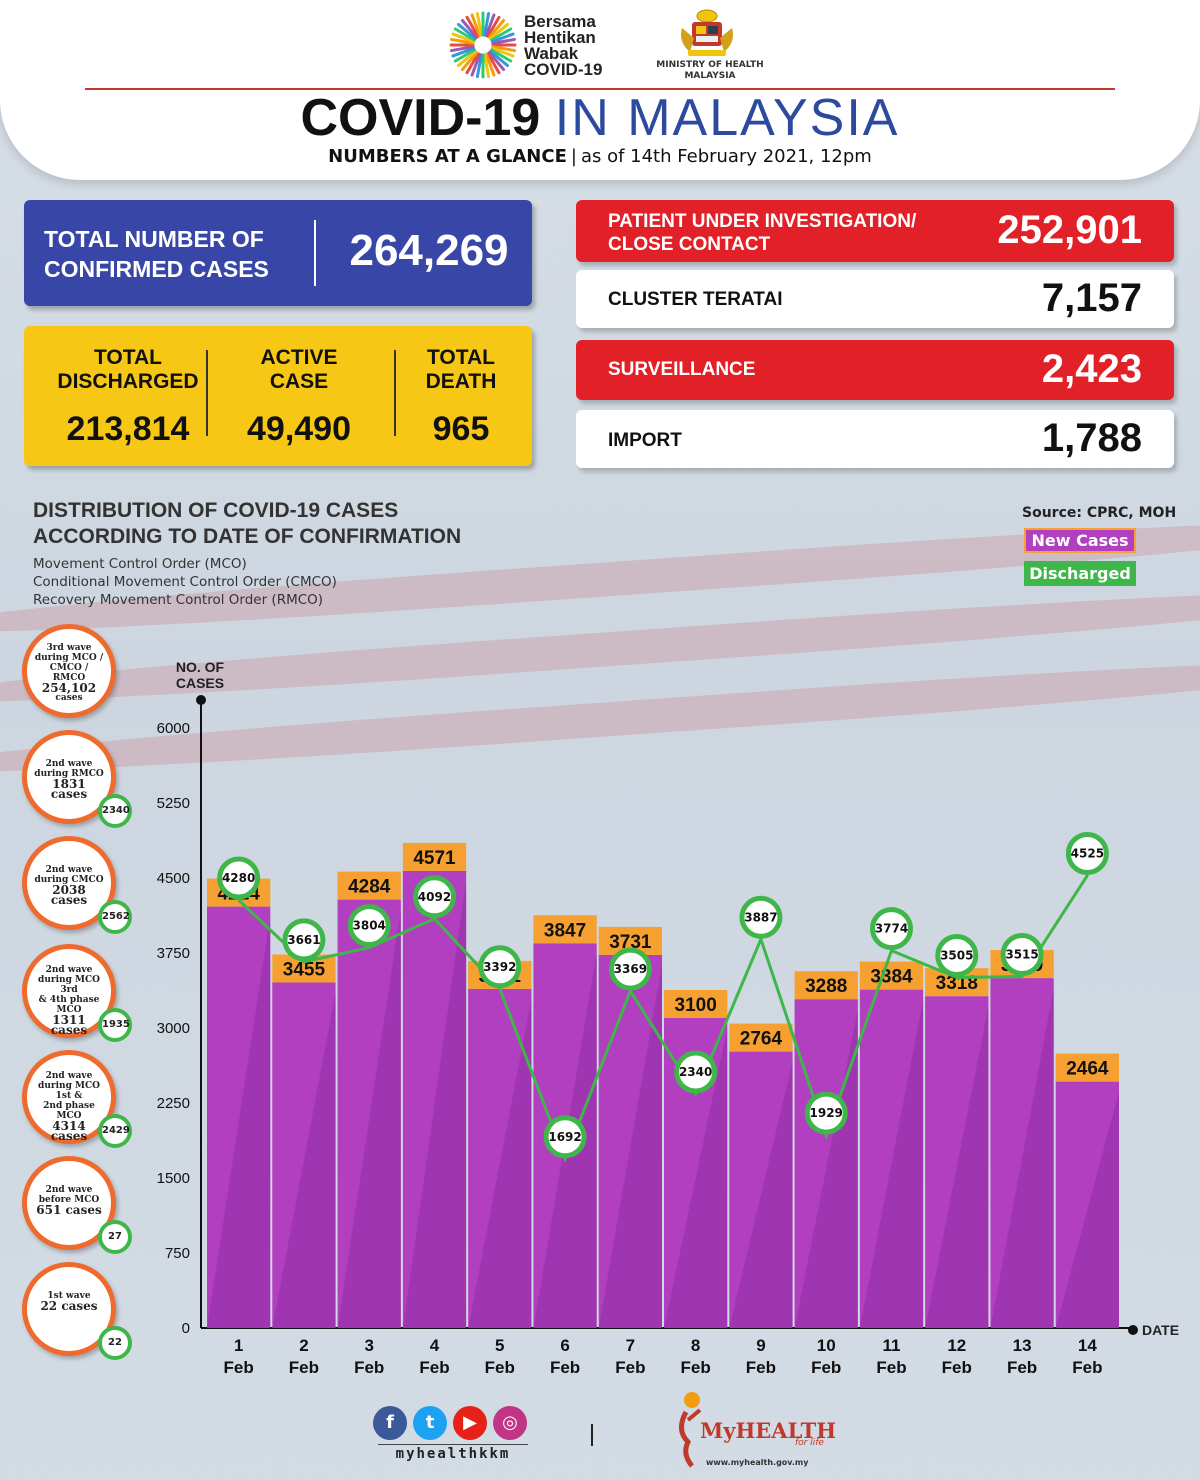 The height and width of the screenshot is (1480, 1200). Describe the element at coordinates (420, 118) in the screenshot. I see `title-bold: COVID-19` at that location.